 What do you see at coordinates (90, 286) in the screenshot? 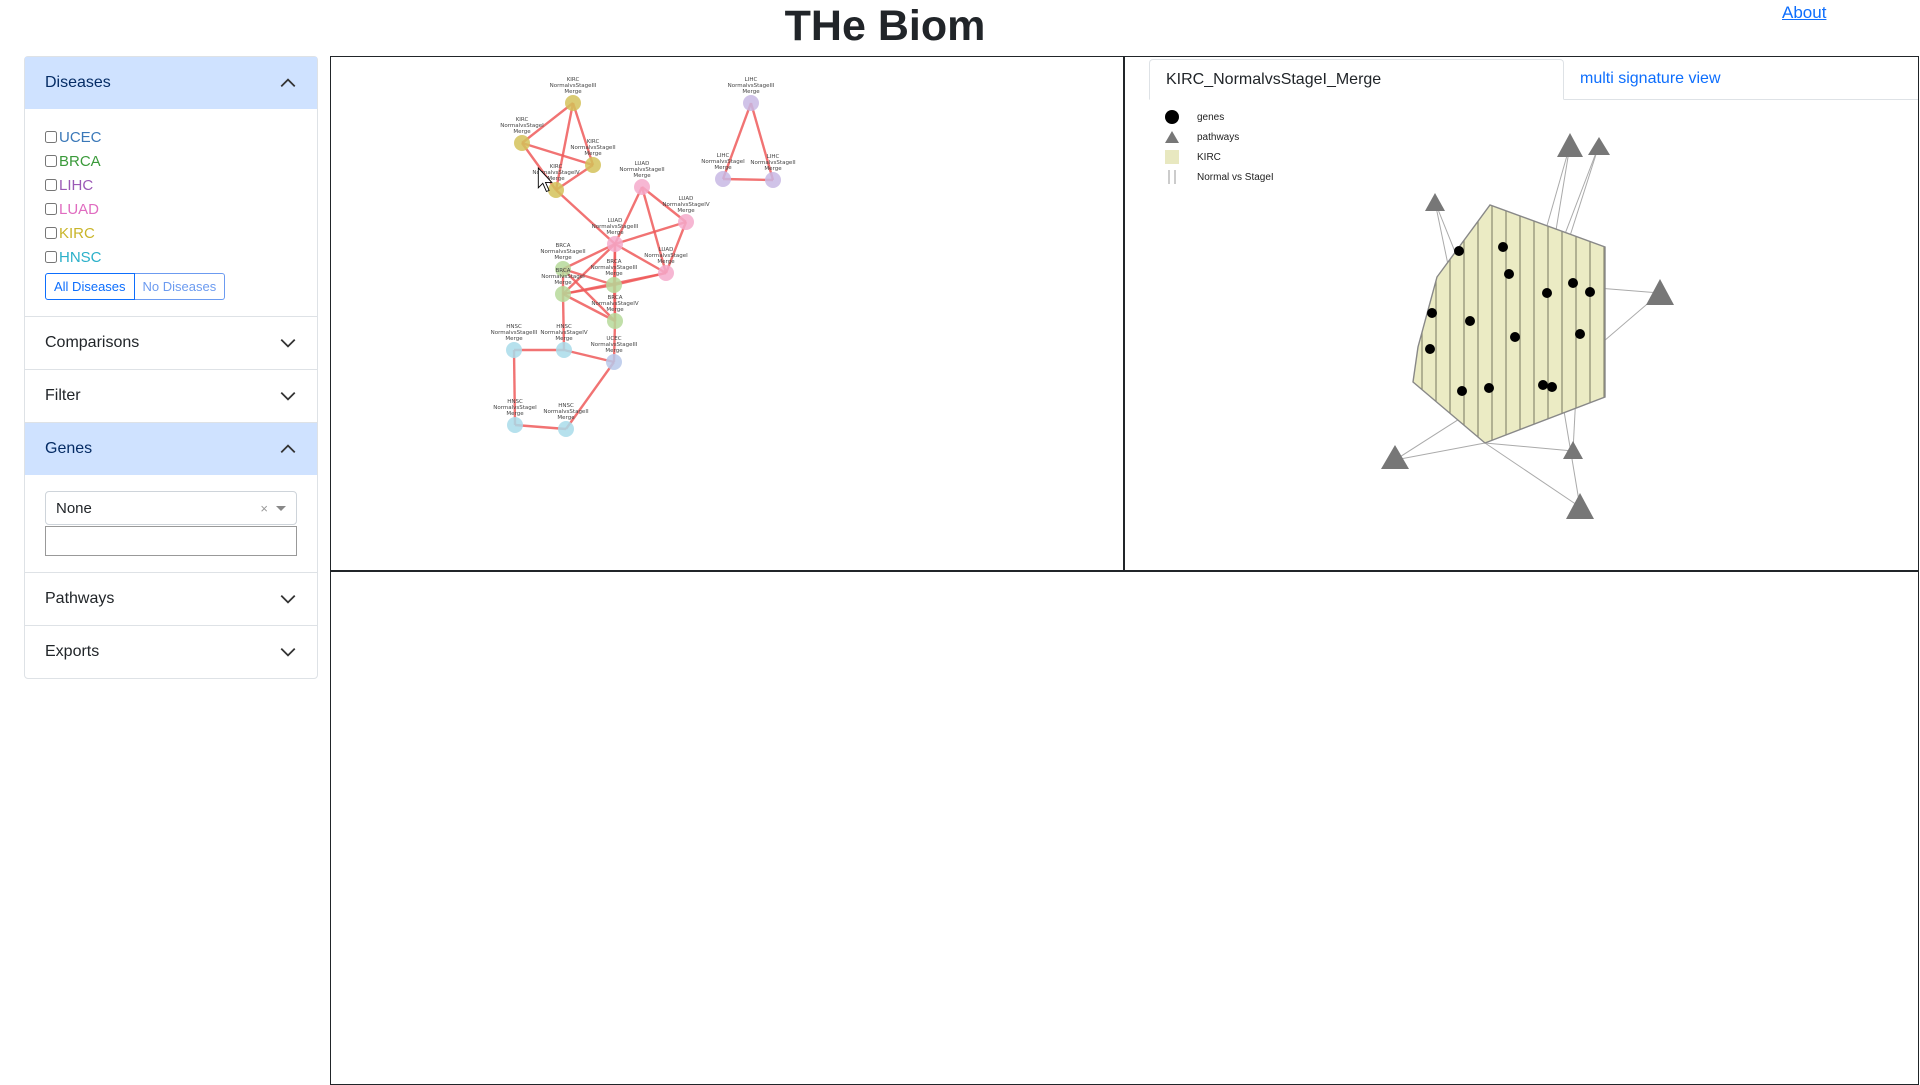
I see `all-diseases-button: All Diseases` at bounding box center [90, 286].